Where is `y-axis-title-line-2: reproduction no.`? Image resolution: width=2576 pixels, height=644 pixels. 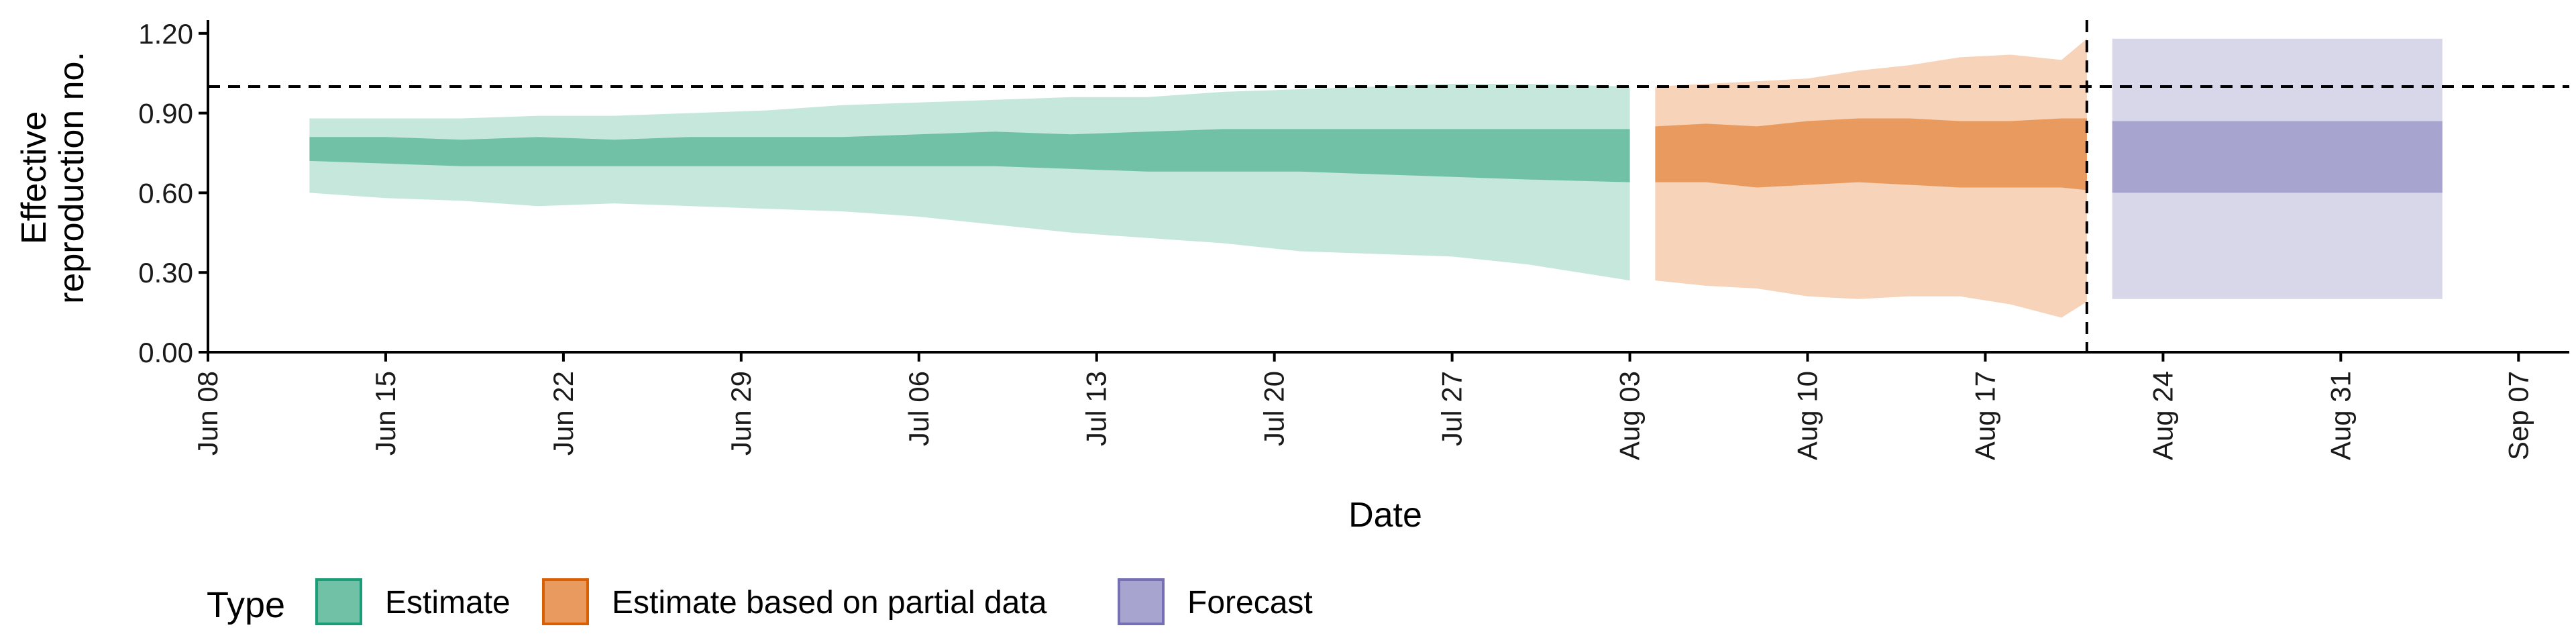
y-axis-title-line-2: reproduction no. is located at coordinates (71, 178).